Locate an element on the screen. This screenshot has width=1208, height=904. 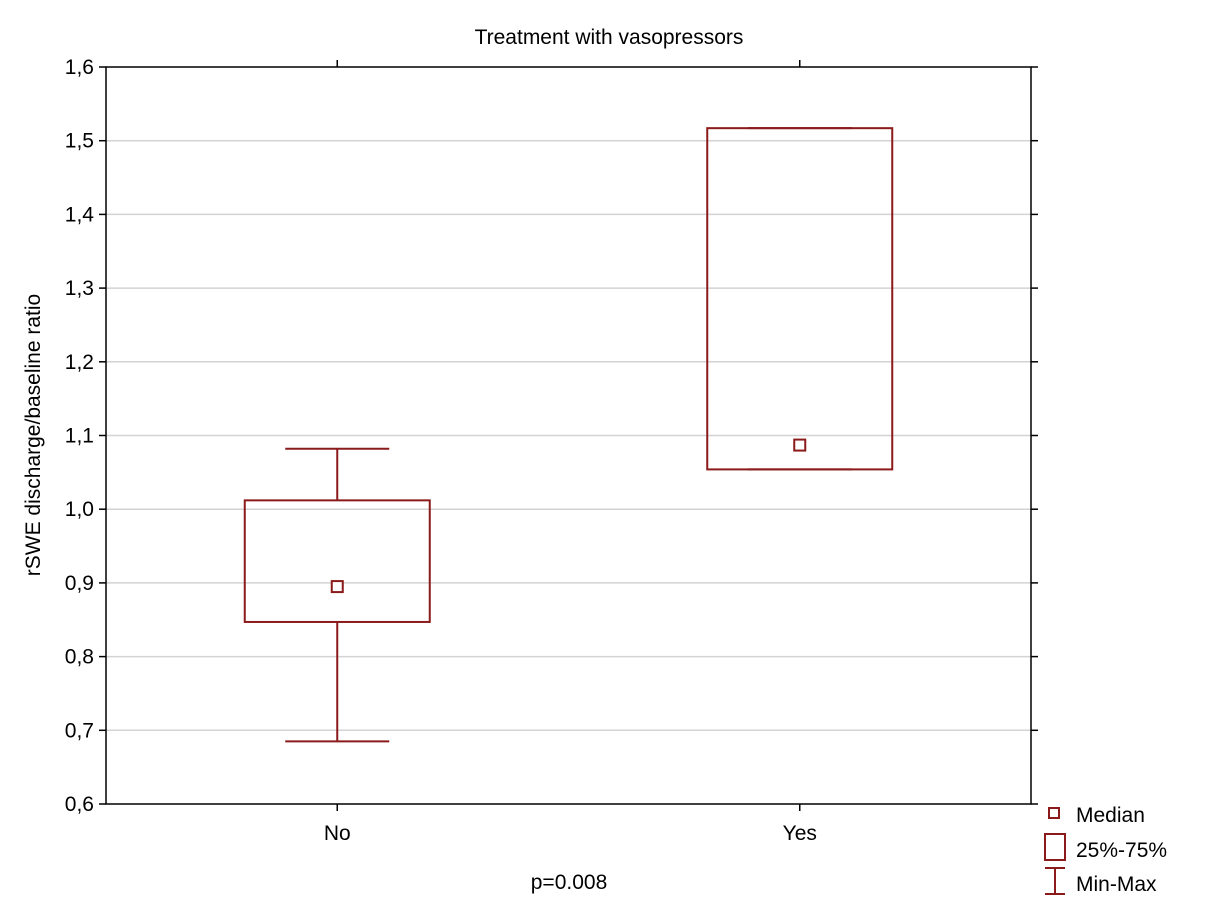
legend-label: Median is located at coordinates (1110, 815).